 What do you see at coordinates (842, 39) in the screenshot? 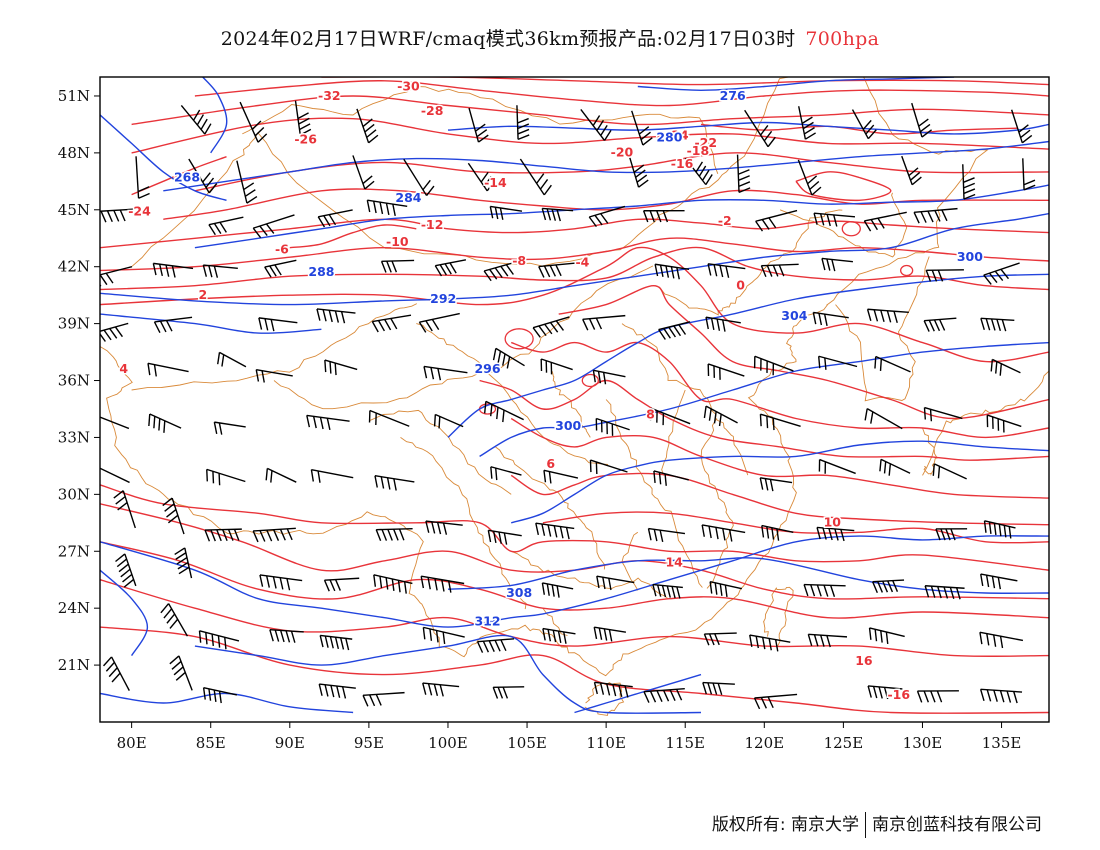
I see `pressure-level-label: 700hpa` at bounding box center [842, 39].